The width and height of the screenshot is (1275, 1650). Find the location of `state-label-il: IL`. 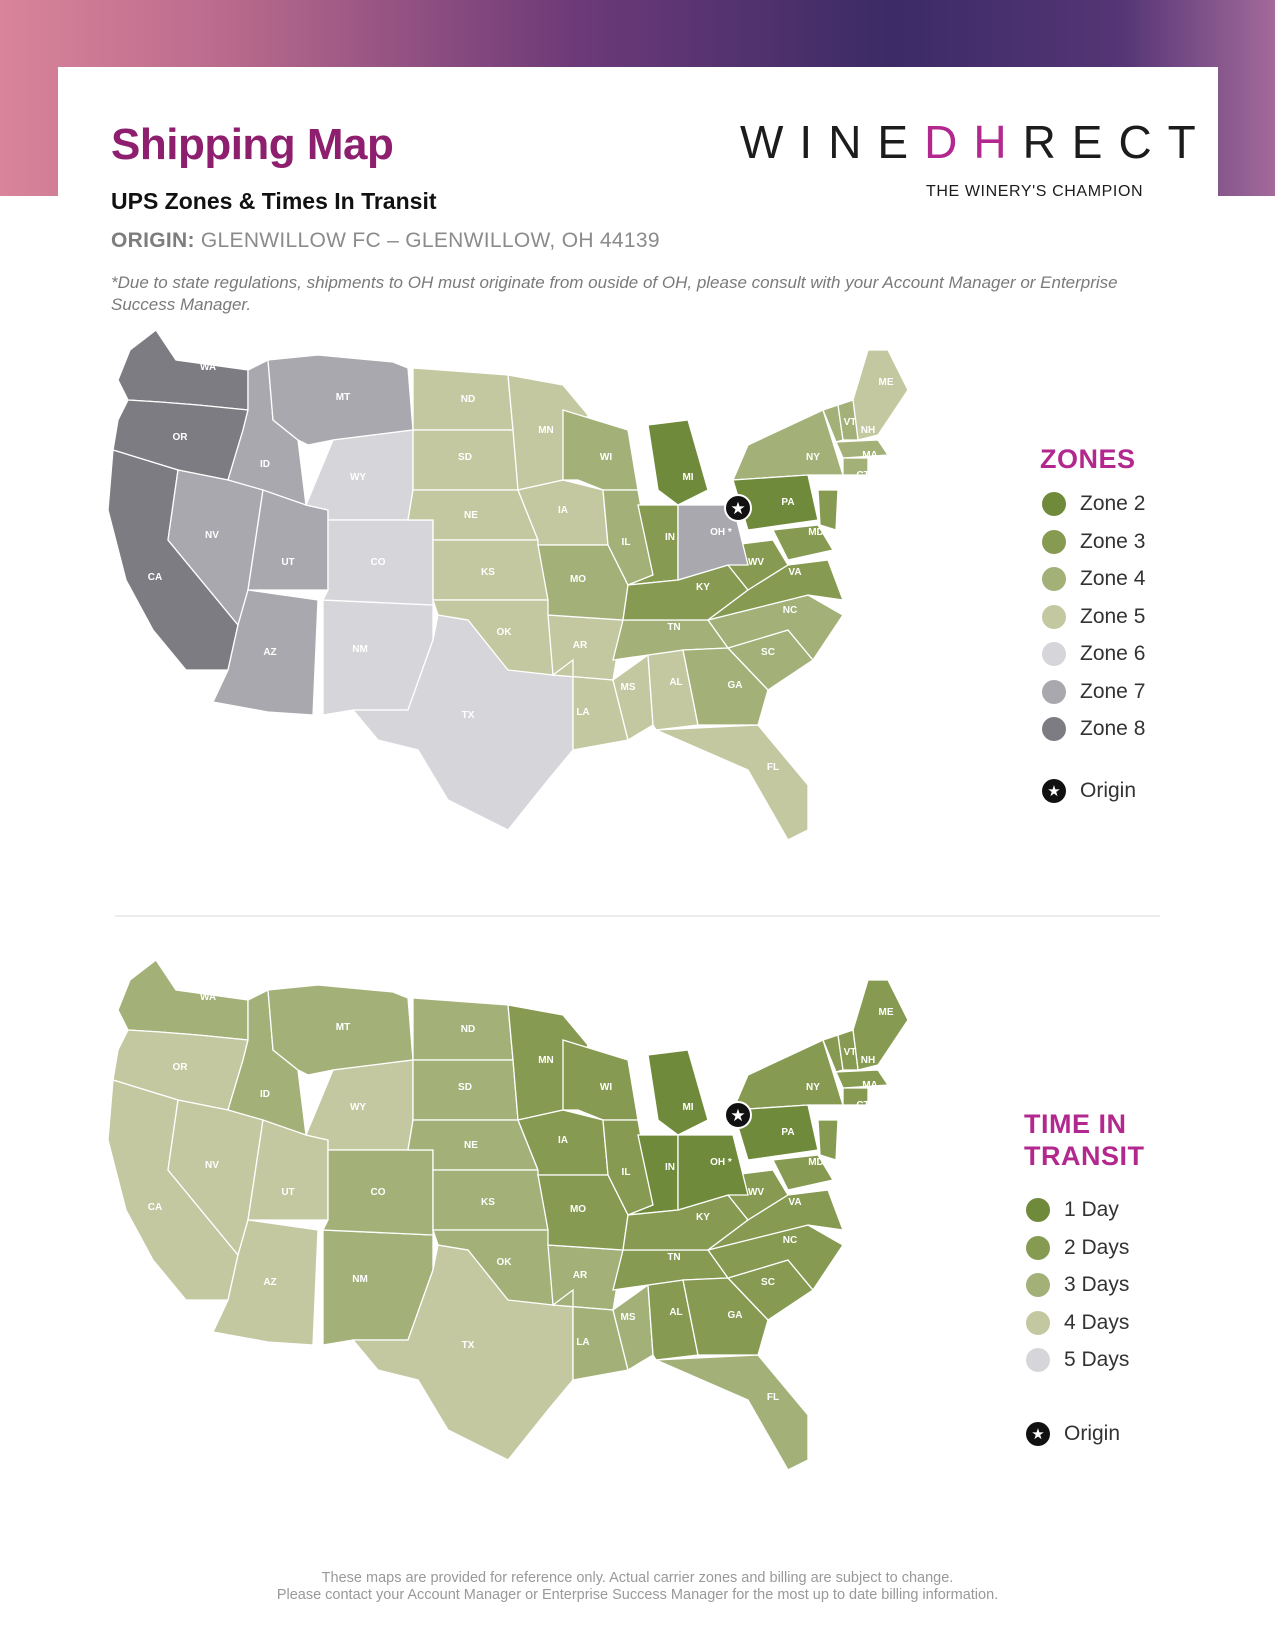

state-label-il: IL is located at coordinates (626, 542).